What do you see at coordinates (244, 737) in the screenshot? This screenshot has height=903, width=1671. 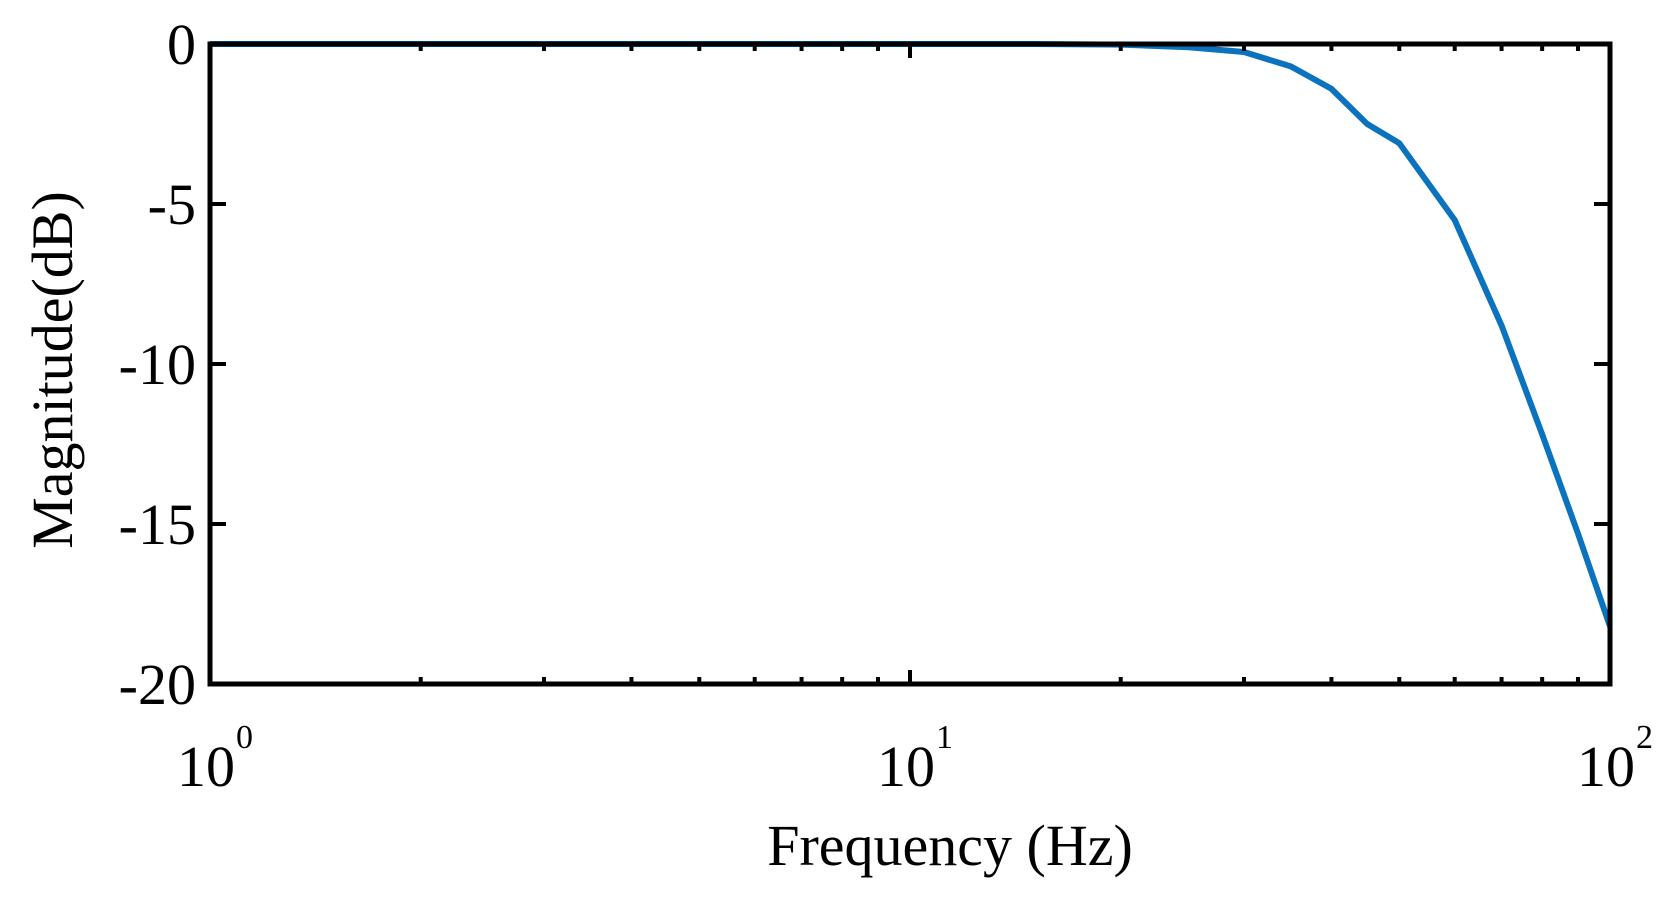 I see `x-tick-exponent: 0` at bounding box center [244, 737].